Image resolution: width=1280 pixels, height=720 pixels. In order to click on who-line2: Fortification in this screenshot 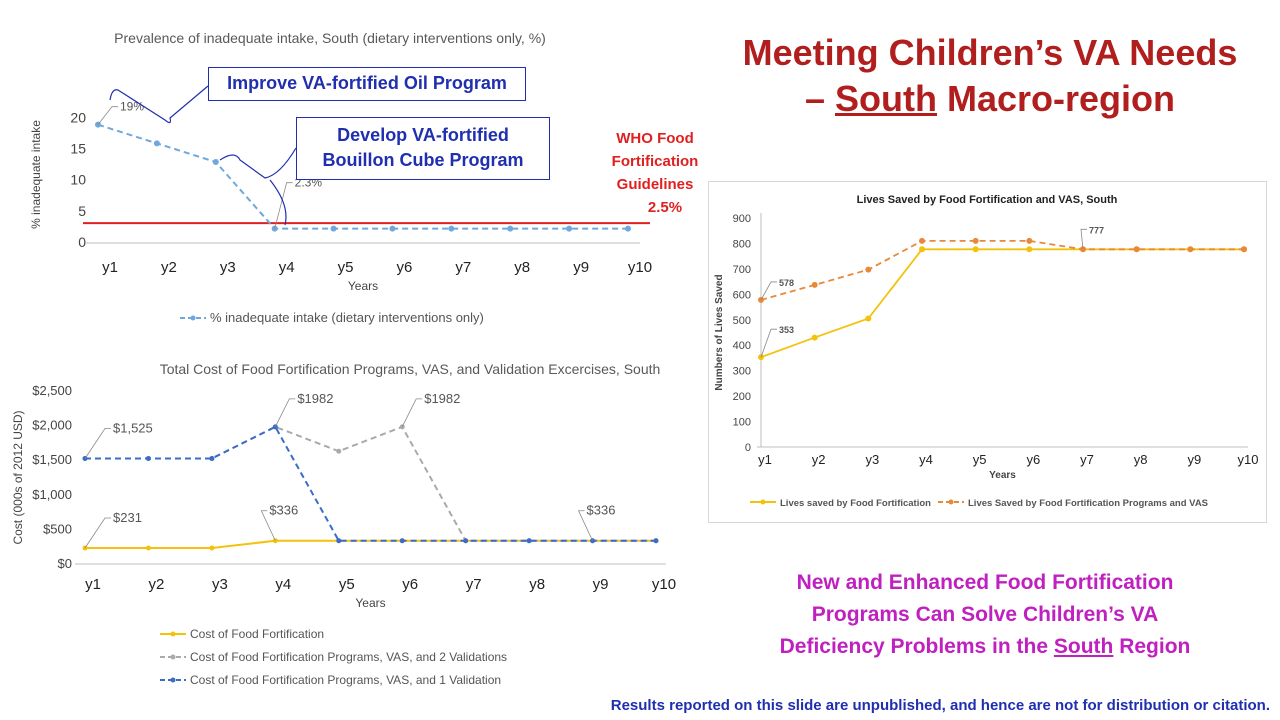, I will do `click(655, 161)`.